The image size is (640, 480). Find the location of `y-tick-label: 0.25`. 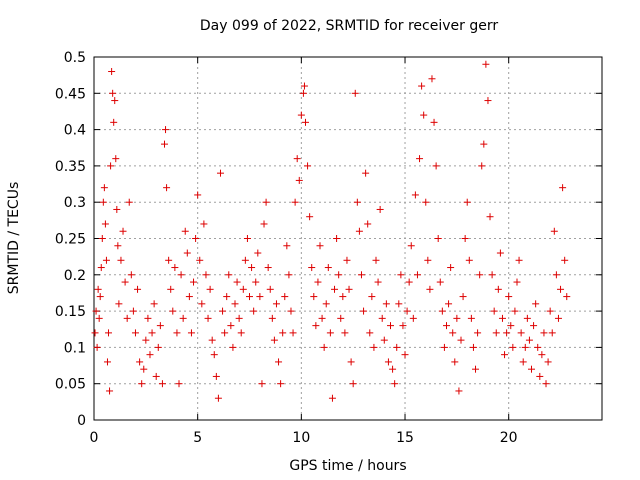

y-tick-label: 0.25 is located at coordinates (70, 240).